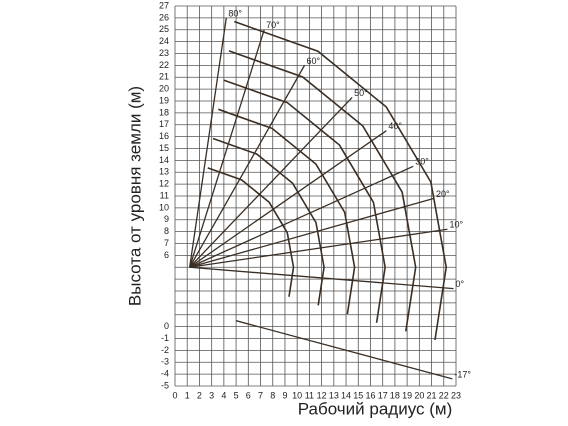  Describe the element at coordinates (164, 41) in the screenshot. I see `y-tick-label: 24` at that location.